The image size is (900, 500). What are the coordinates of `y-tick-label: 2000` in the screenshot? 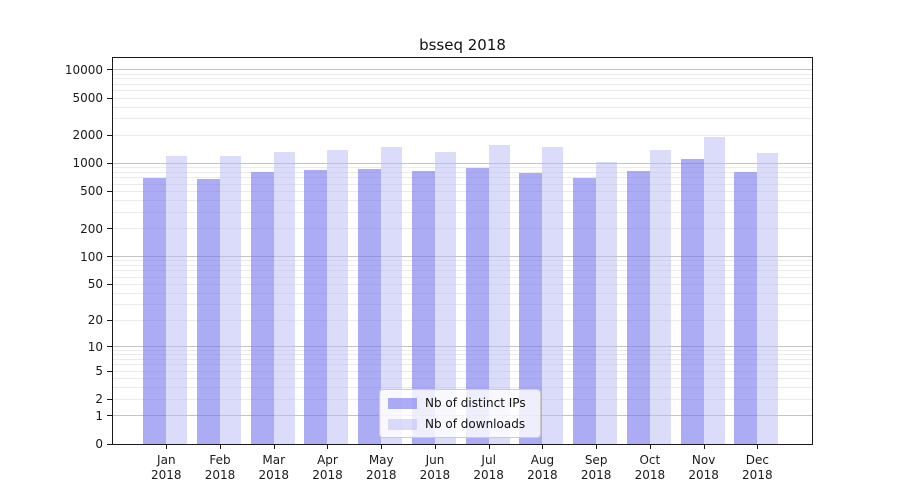 It's located at (87, 135).